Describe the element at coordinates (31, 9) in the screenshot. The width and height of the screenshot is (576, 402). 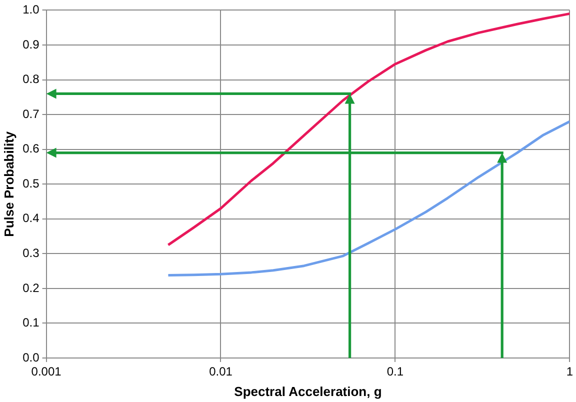
I see `y-tick-label: 1.0` at that location.